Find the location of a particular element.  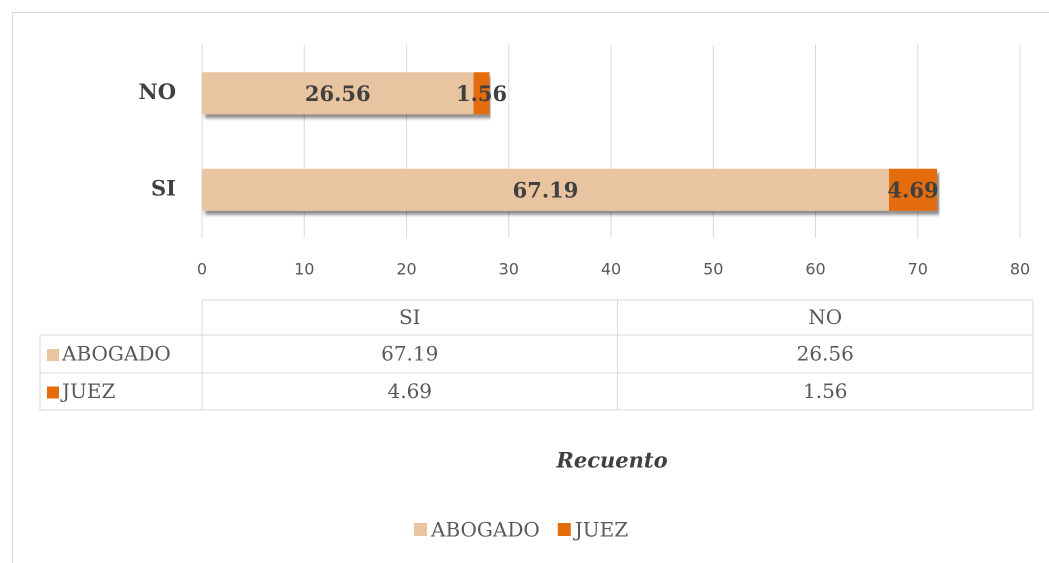

x-tick-label: 60 is located at coordinates (815, 269).